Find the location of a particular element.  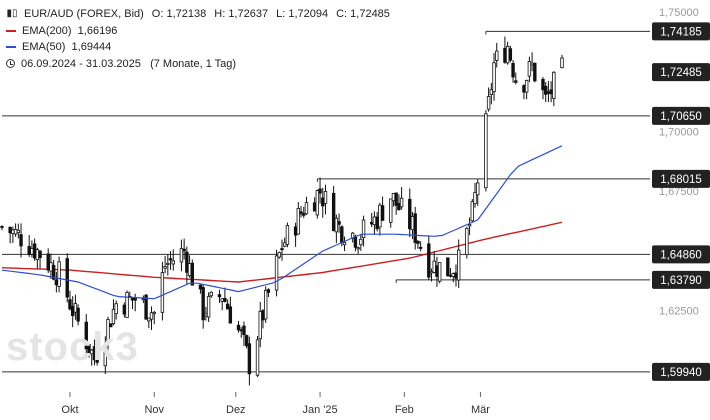

candlestick-icon: ▮▯ is located at coordinates (12, 13).